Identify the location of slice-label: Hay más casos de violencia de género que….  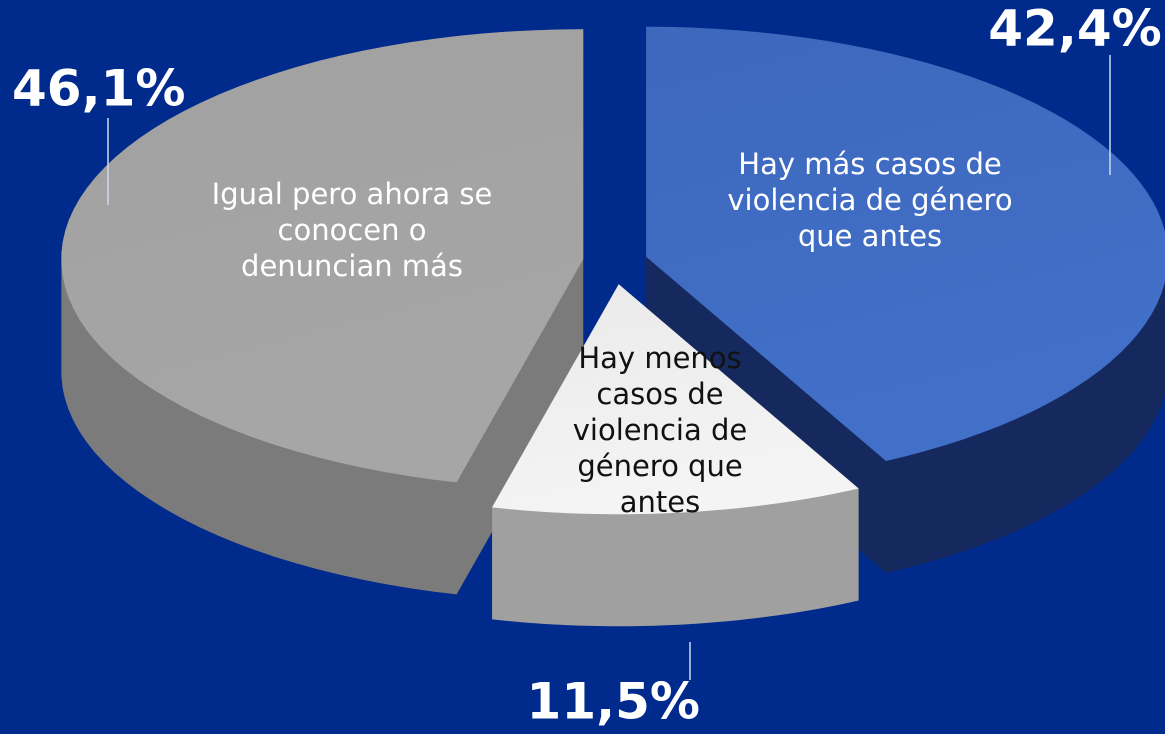
(870, 200).